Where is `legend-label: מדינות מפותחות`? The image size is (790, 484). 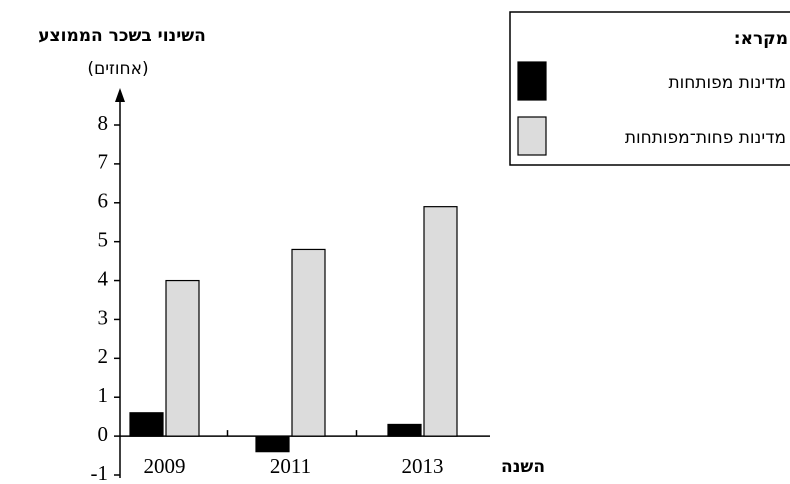 legend-label: מדינות מפותחות is located at coordinates (727, 83).